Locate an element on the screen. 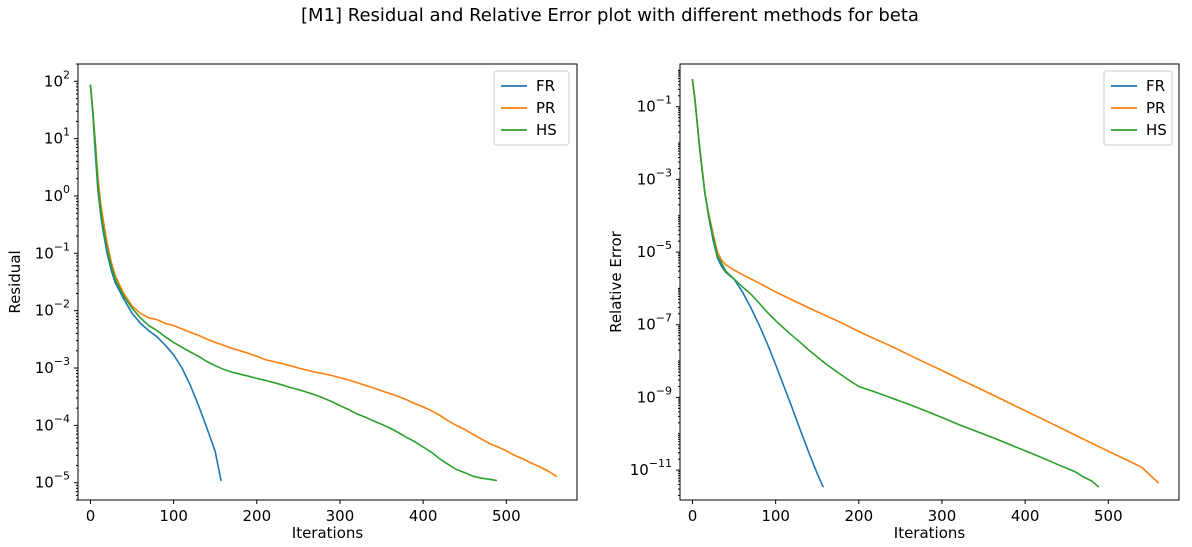 The image size is (1192, 547). y-tick-label: 10¹ is located at coordinates (57, 137).